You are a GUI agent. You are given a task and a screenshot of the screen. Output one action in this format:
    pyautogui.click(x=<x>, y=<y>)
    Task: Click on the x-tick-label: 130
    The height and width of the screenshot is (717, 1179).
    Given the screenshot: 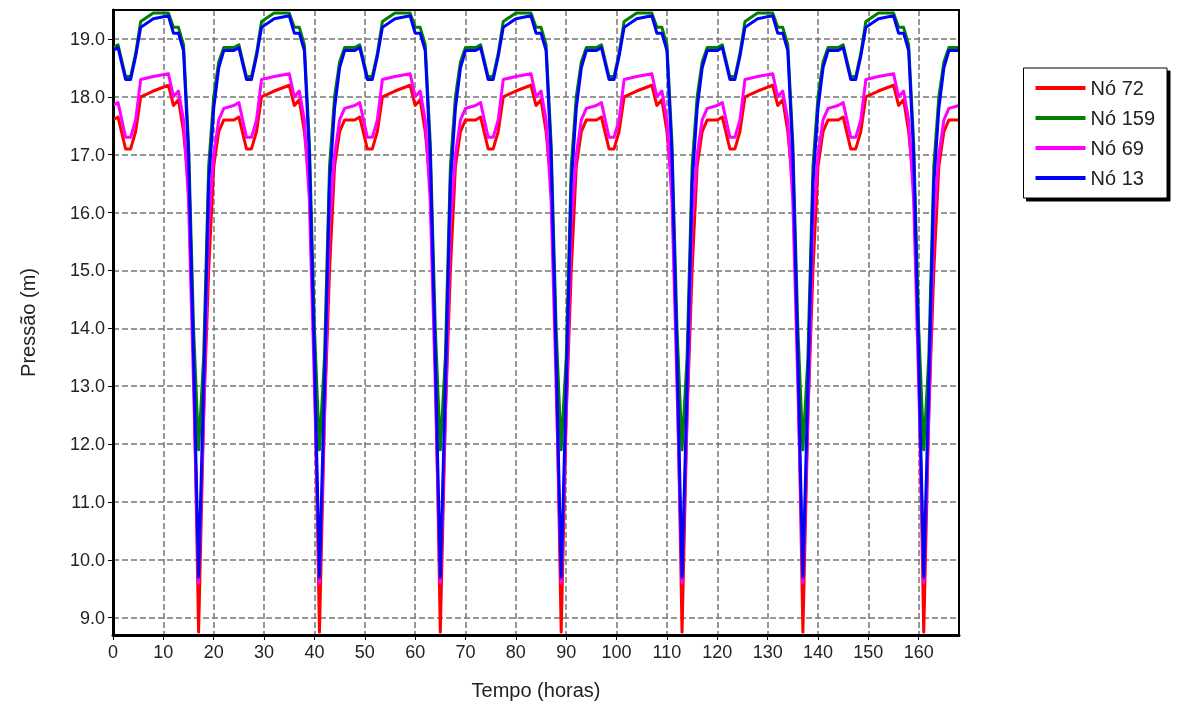 What is the action you would take?
    pyautogui.click(x=767, y=652)
    